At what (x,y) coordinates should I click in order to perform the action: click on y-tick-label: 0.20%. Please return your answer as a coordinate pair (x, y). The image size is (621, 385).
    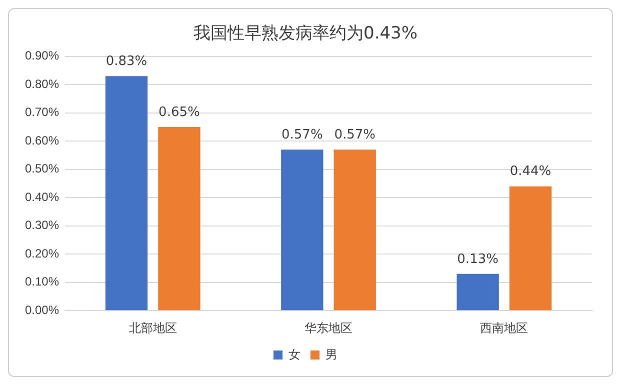
    Looking at the image, I should click on (42, 253).